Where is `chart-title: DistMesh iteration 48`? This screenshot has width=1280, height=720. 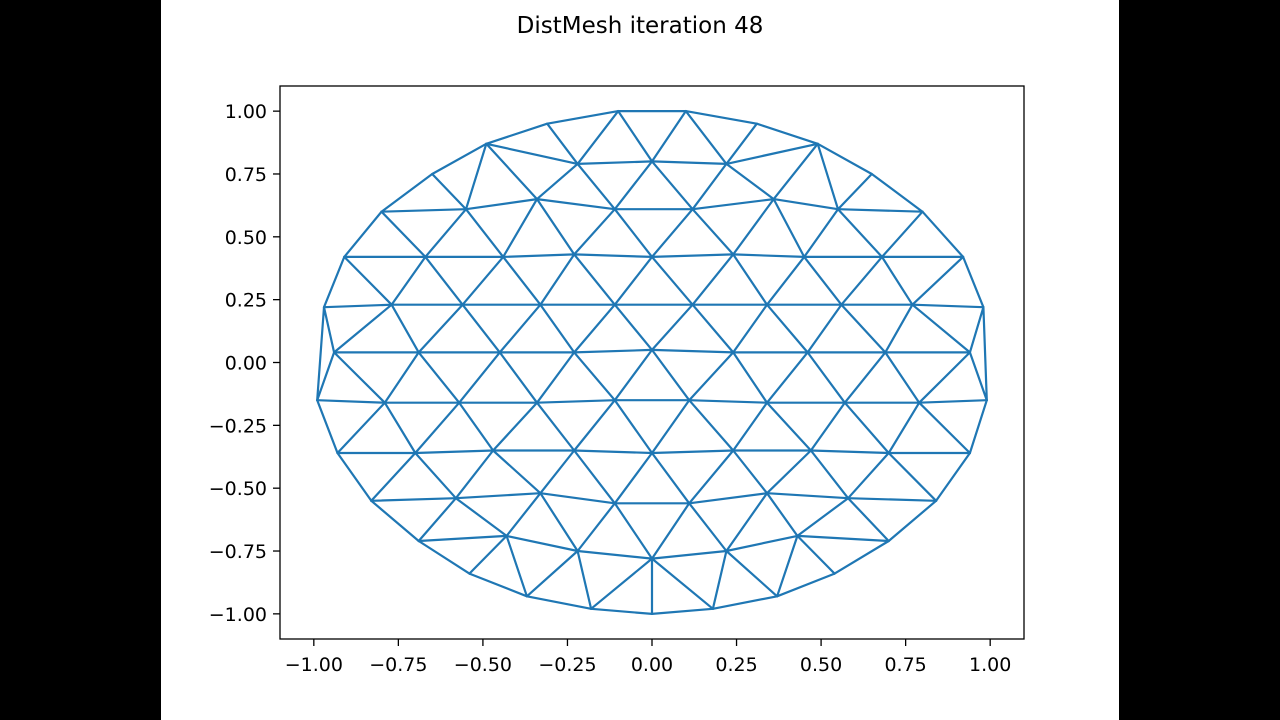 chart-title: DistMesh iteration 48 is located at coordinates (640, 26).